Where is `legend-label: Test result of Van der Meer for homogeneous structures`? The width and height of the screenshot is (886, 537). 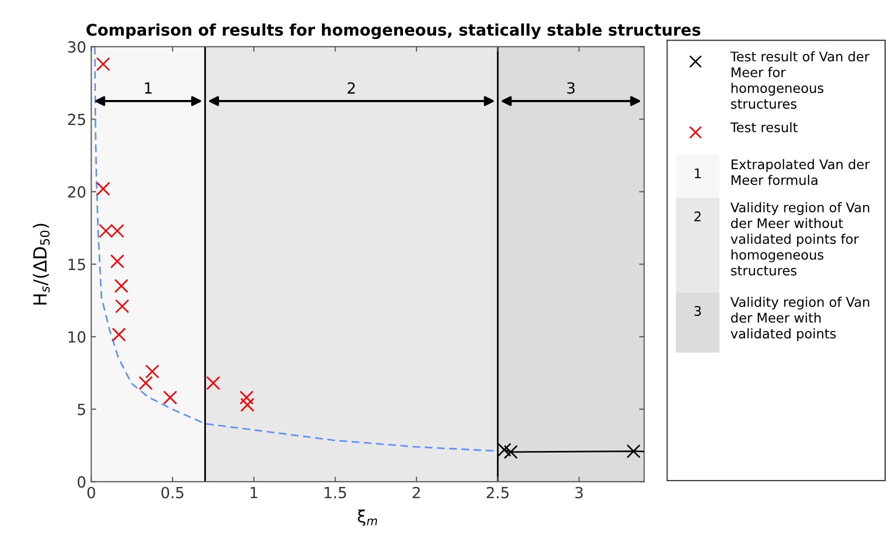 legend-label: Test result of Van der Meer for homogeneous structures is located at coordinates (800, 80).